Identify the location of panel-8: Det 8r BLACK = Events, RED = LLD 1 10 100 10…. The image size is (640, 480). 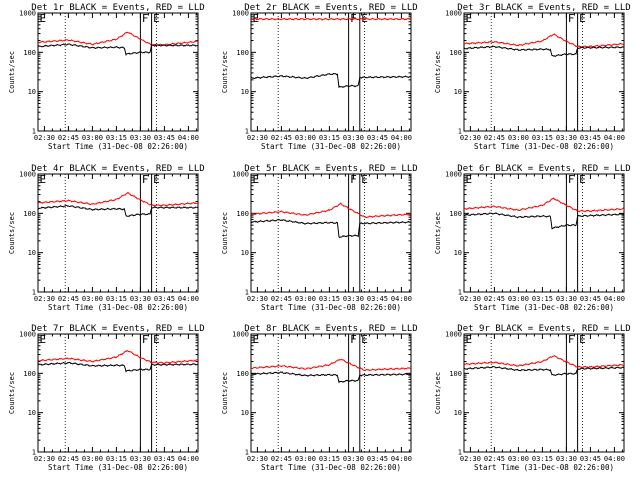
(319, 398).